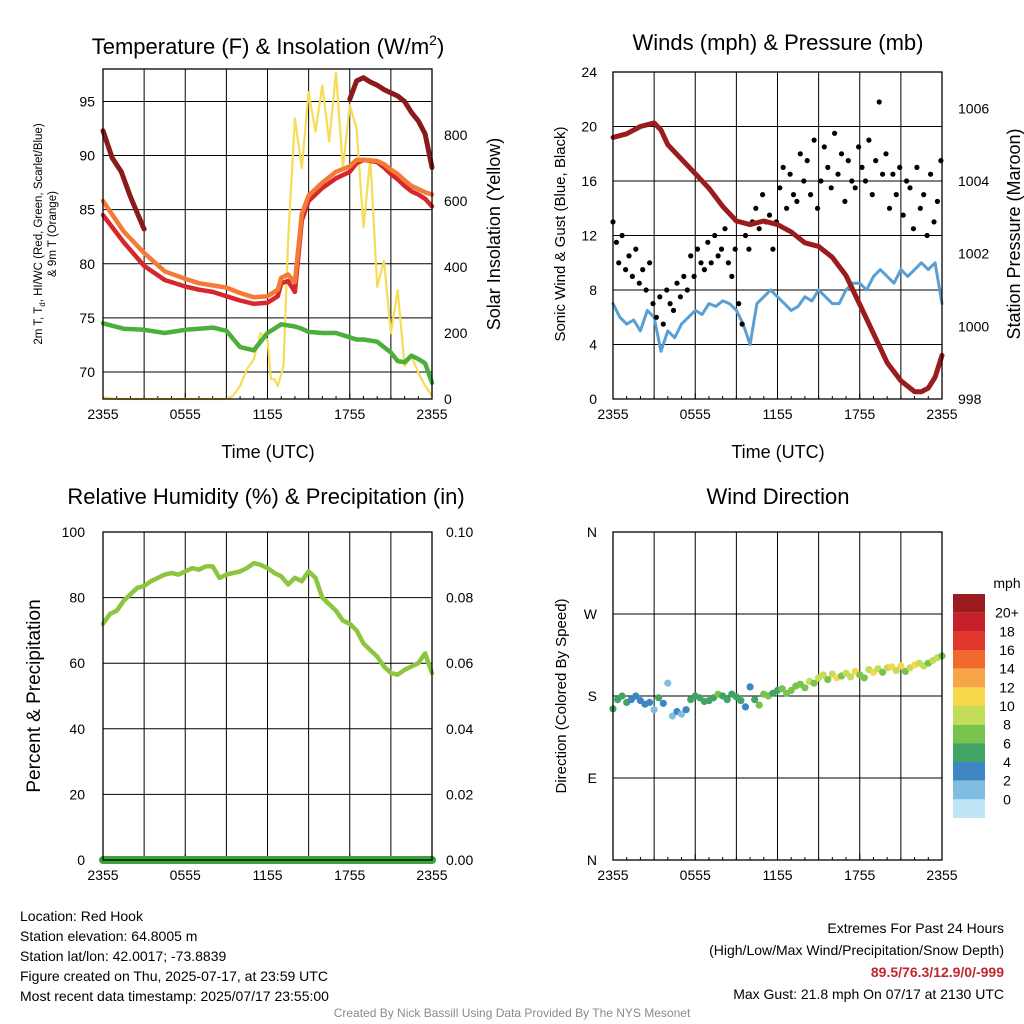 The width and height of the screenshot is (1024, 1024). What do you see at coordinates (593, 399) in the screenshot?
I see `y-tick-label: 0` at bounding box center [593, 399].